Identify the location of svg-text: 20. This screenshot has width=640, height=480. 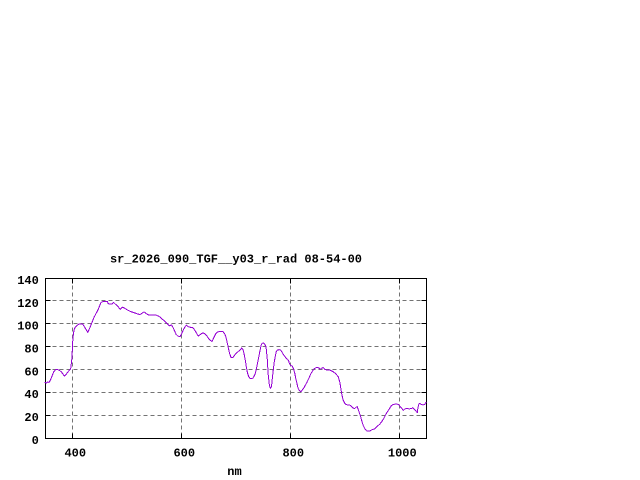
(31, 418).